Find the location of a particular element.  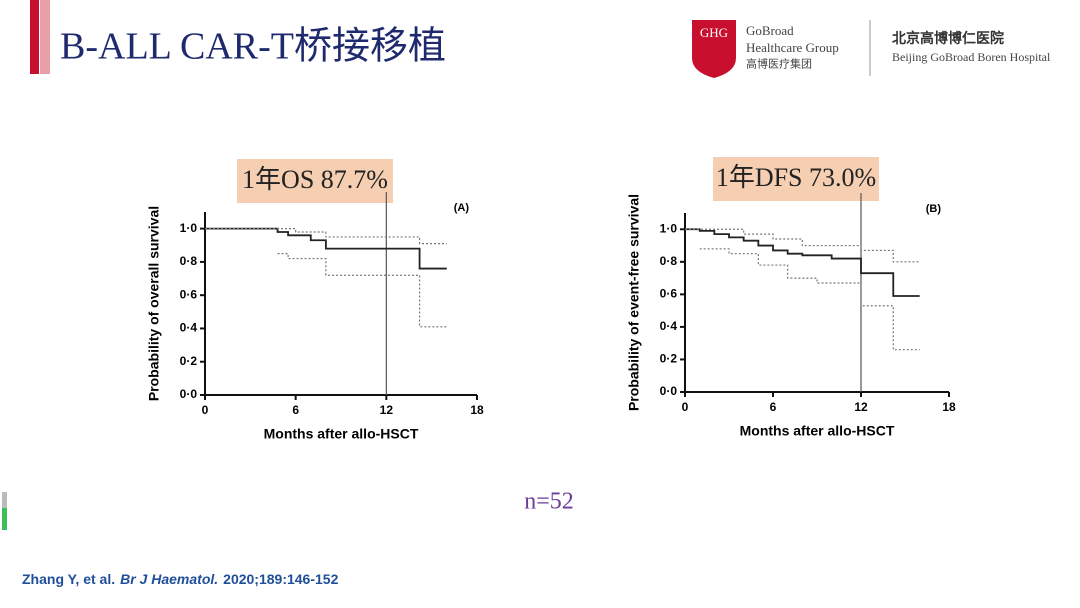

hospital-en: Beijing GoBroad Boren Hospital is located at coordinates (971, 57).